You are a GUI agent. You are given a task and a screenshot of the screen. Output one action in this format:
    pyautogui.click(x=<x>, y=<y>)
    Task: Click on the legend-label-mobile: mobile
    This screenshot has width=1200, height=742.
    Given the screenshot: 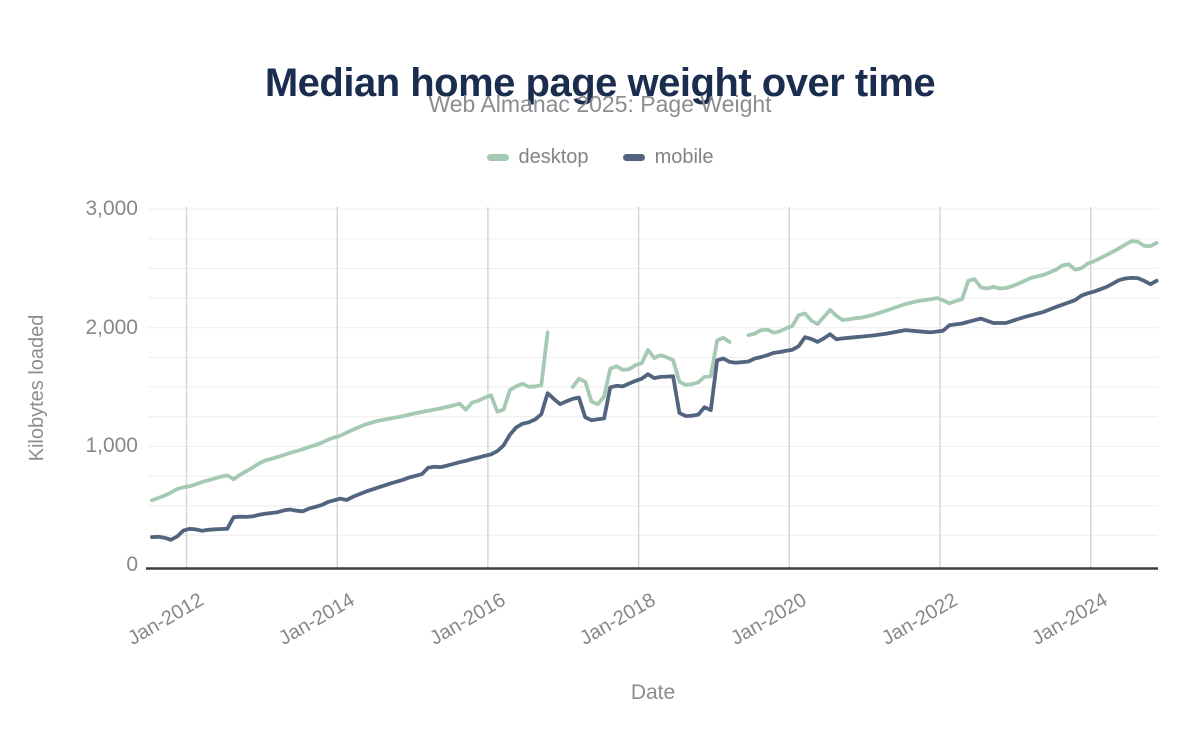 What is the action you would take?
    pyautogui.click(x=684, y=157)
    